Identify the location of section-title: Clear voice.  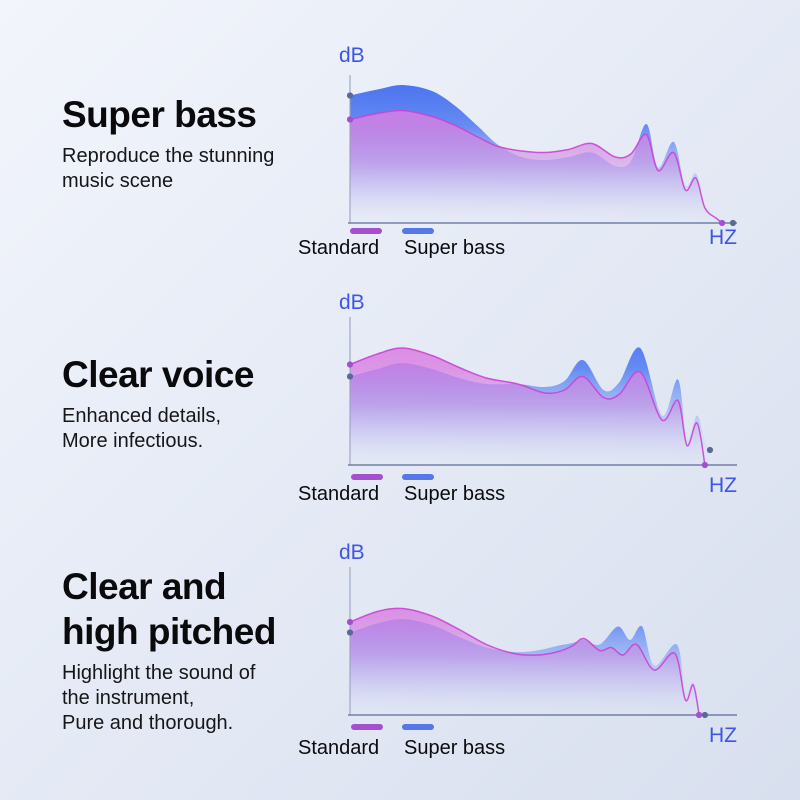
(158, 374).